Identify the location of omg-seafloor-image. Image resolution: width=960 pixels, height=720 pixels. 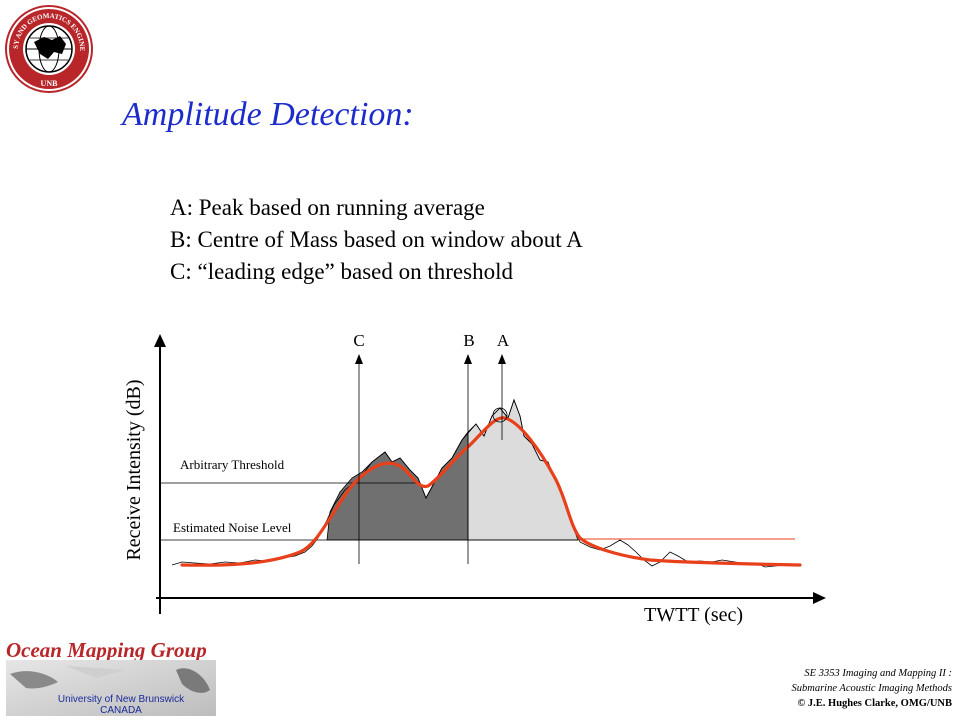
(111, 688).